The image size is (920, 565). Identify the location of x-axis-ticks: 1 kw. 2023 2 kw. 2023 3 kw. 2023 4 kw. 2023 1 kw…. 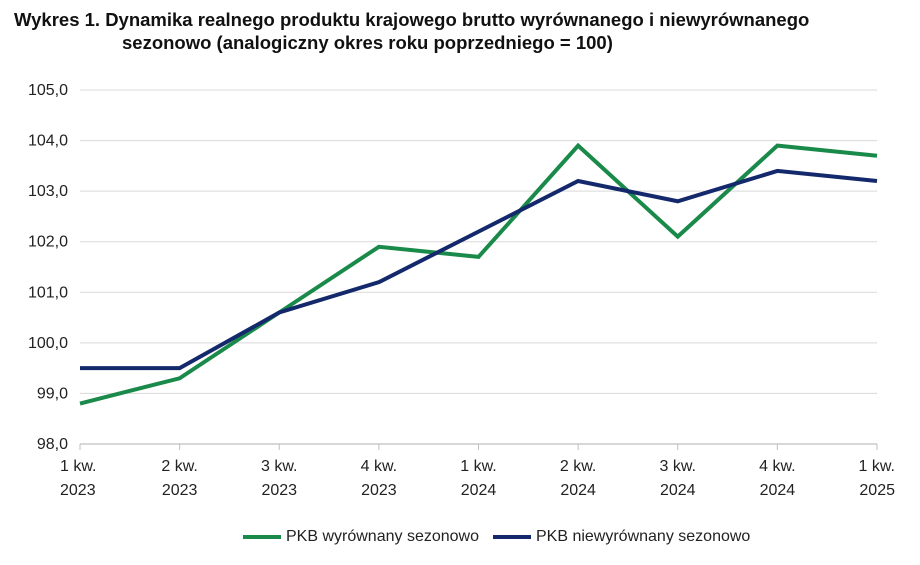
(477, 471).